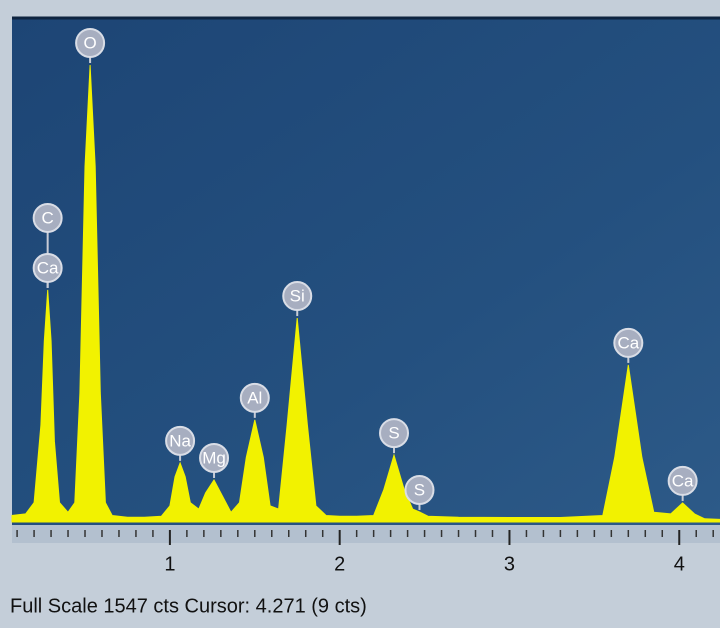 The image size is (720, 628). I want to click on x-tick-label: 1, so click(169, 564).